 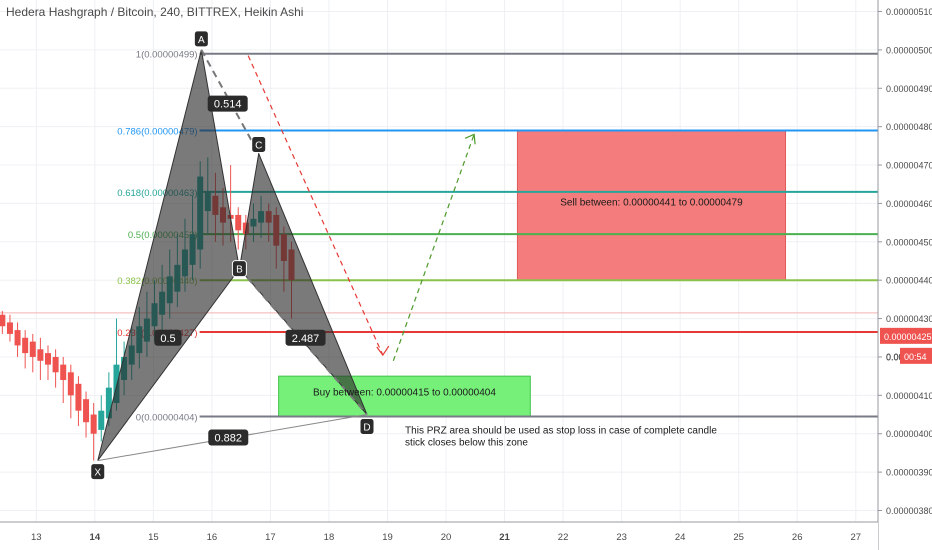 I want to click on x-tick-label: 27, so click(x=855, y=537).